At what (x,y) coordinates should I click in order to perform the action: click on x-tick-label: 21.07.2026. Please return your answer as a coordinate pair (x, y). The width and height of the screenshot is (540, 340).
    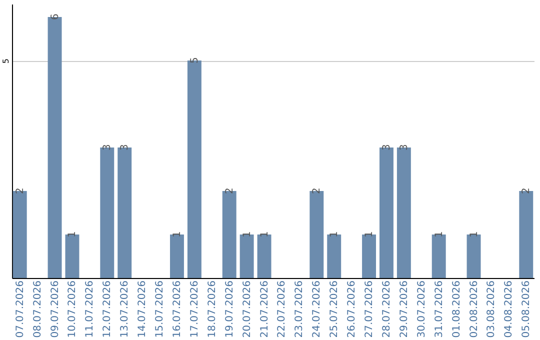
    Looking at the image, I should click on (264, 309).